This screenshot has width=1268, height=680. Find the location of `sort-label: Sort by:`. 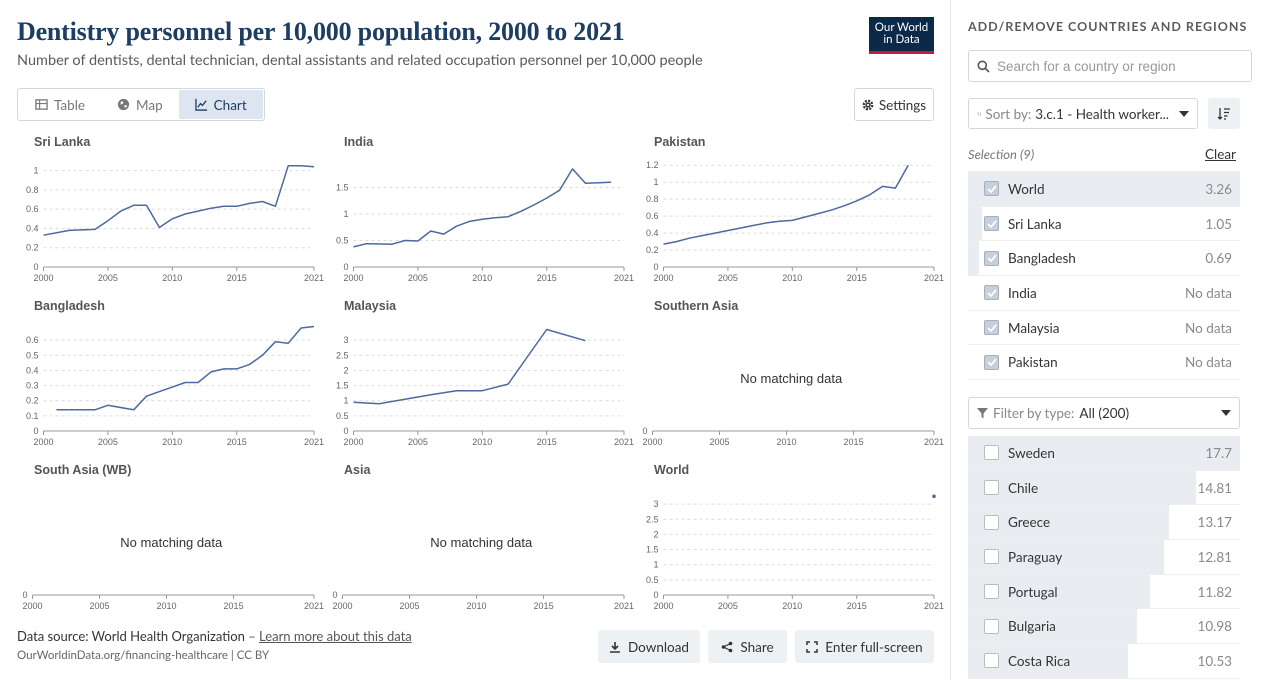

sort-label: Sort by: is located at coordinates (1008, 113).